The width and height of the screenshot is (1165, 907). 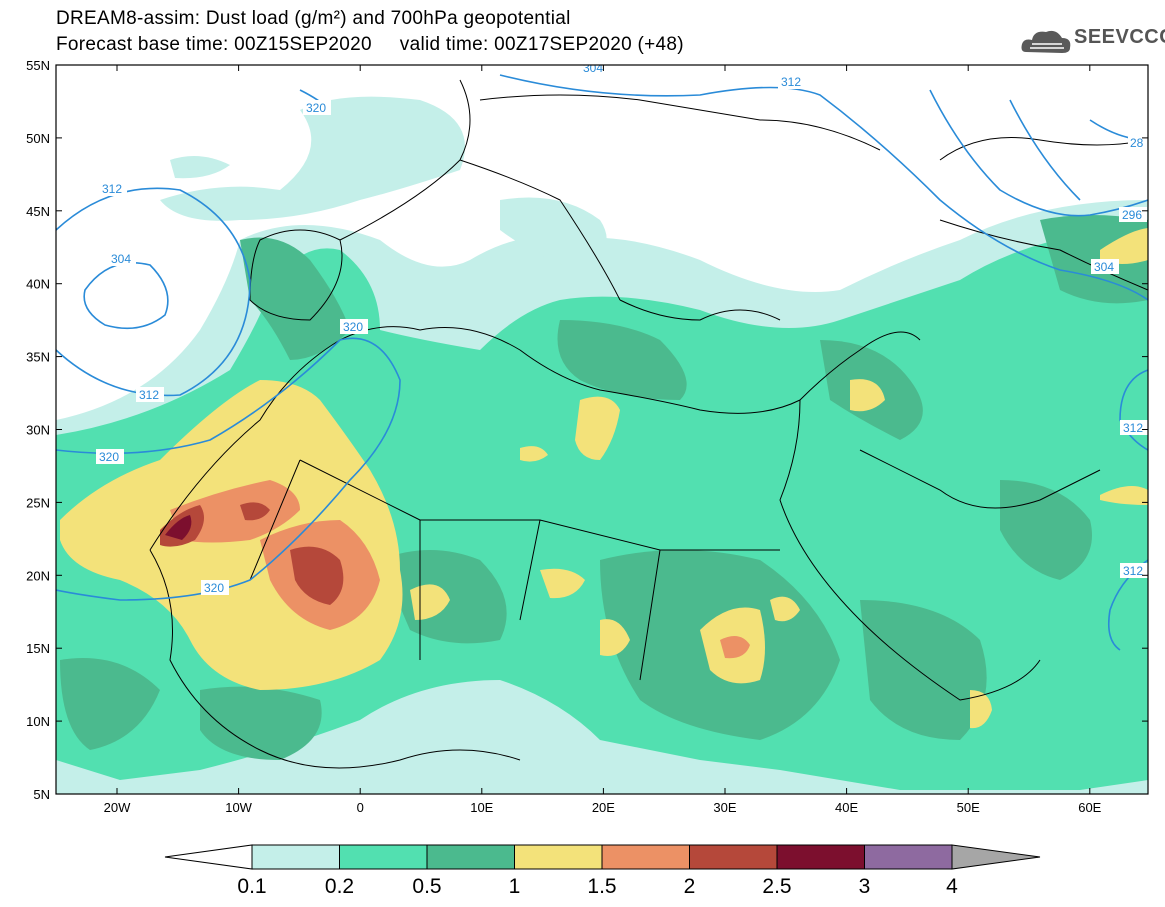 I want to click on colorbar-label: 0.1, so click(x=251, y=886).